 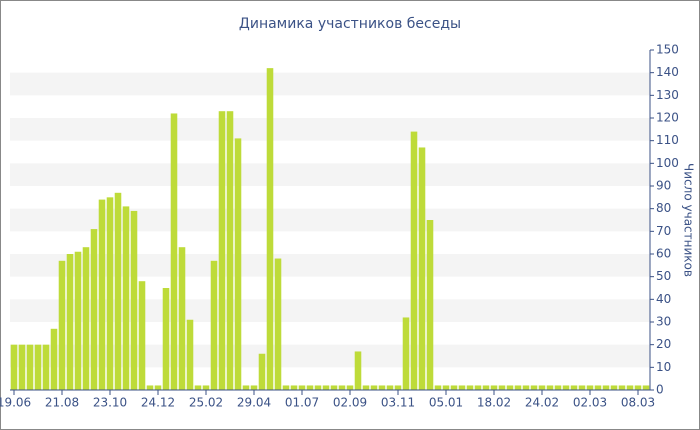 What do you see at coordinates (446, 403) in the screenshot?
I see `x-tick-label: 05.01` at bounding box center [446, 403].